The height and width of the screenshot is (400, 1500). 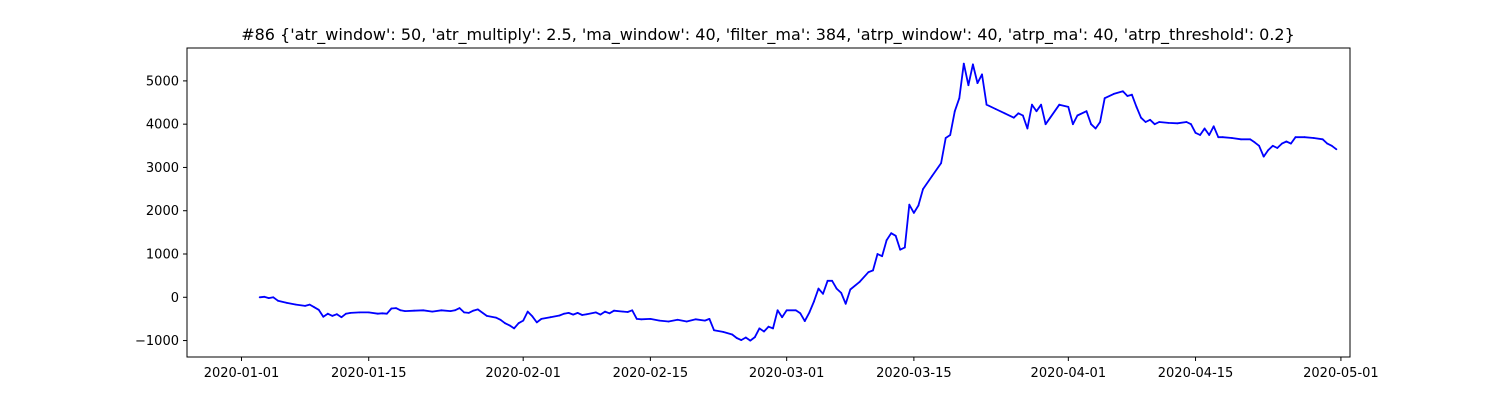 What do you see at coordinates (914, 373) in the screenshot?
I see `x-tick-label: 2020-03-15` at bounding box center [914, 373].